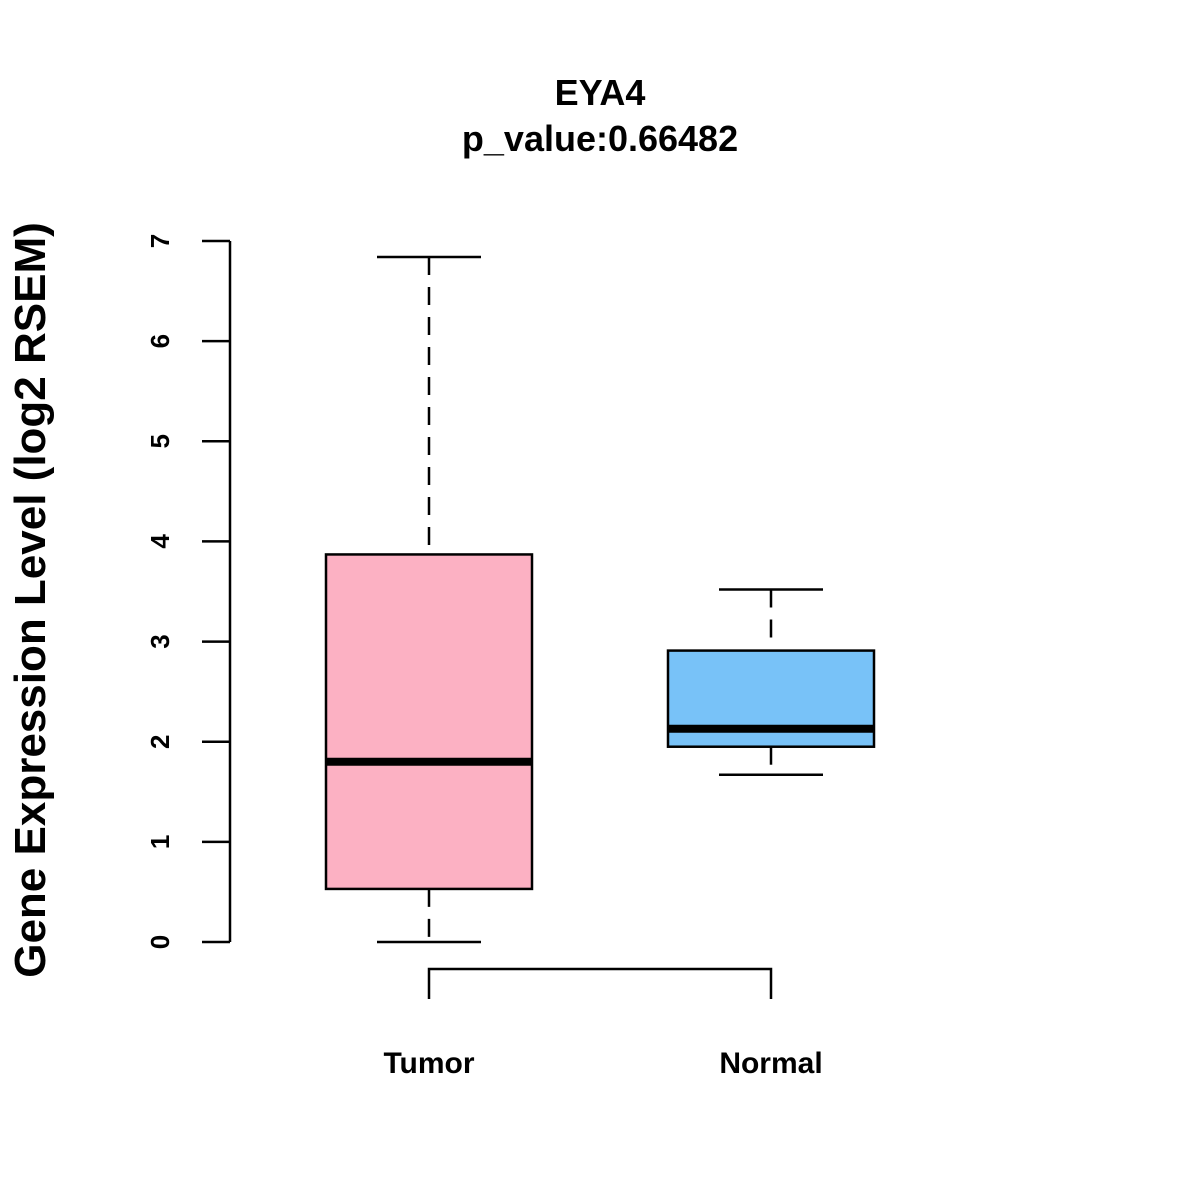 The height and width of the screenshot is (1200, 1200). What do you see at coordinates (160, 341) in the screenshot?
I see `y-tick-label: 6` at bounding box center [160, 341].